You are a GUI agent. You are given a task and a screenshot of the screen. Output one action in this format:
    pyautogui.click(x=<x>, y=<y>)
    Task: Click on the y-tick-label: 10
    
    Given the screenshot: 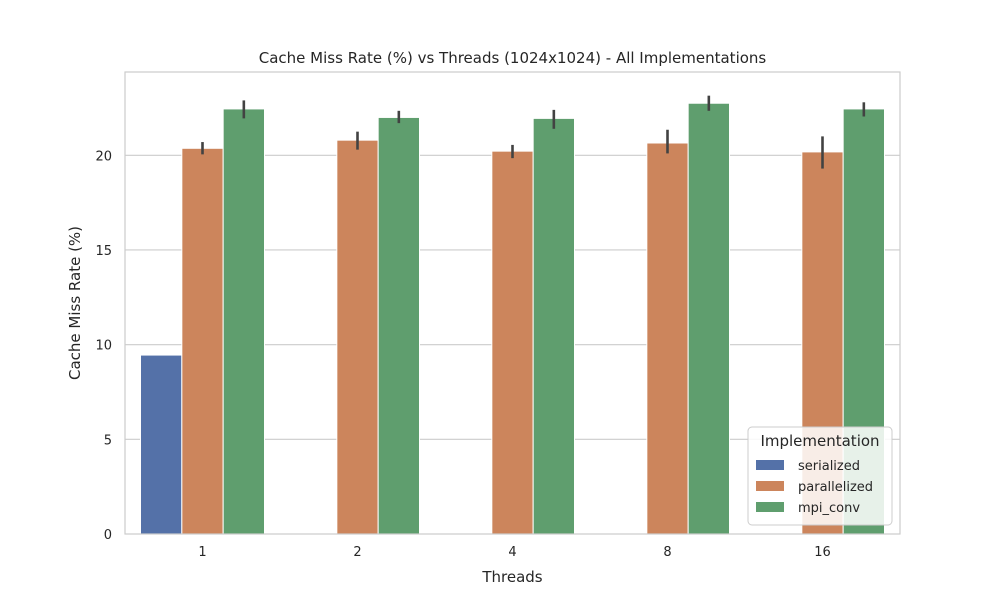 What is the action you would take?
    pyautogui.click(x=103, y=346)
    